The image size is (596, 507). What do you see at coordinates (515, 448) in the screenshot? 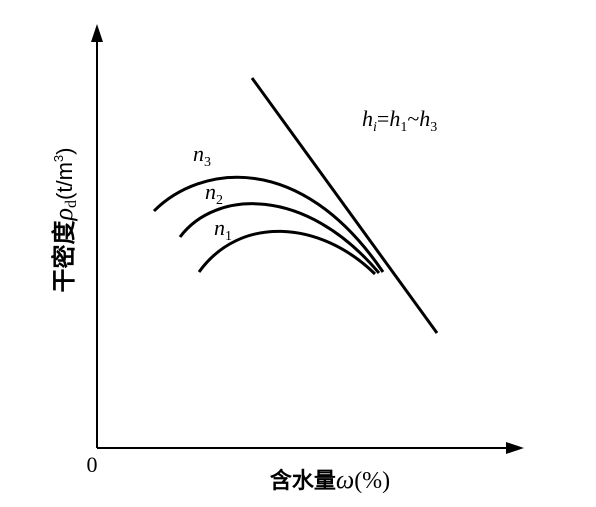
I see `x-axis-arrow` at bounding box center [515, 448].